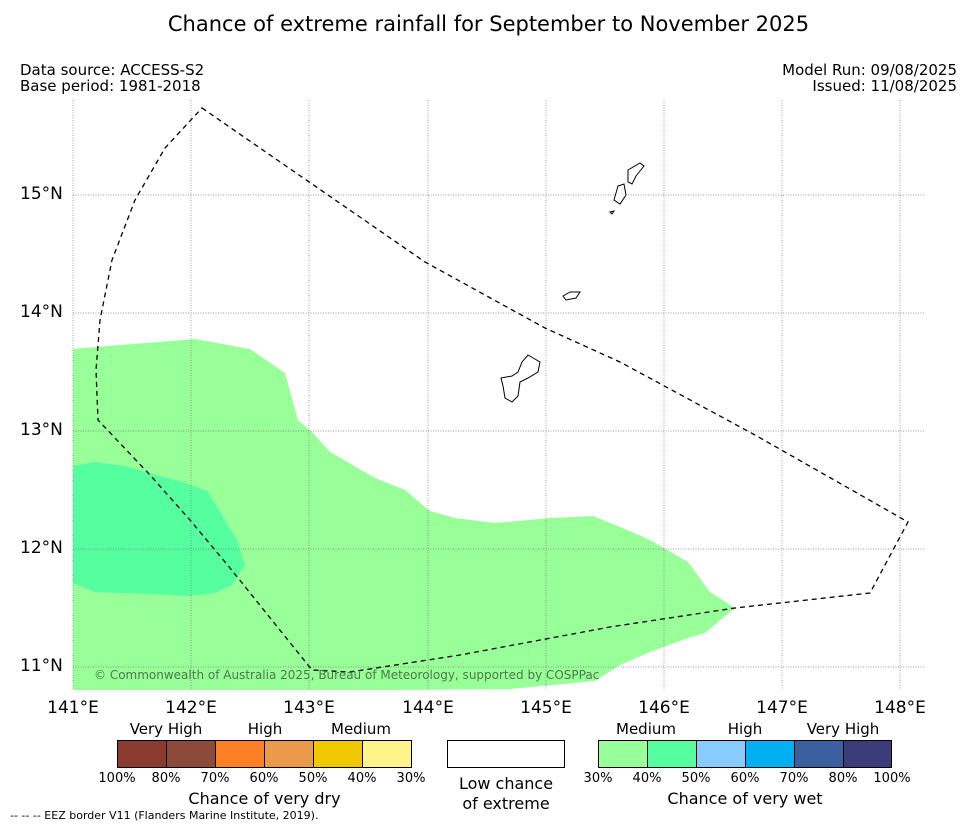 The image size is (977, 827). Describe the element at coordinates (884, 86) in the screenshot. I see `issued-date: Issued: 11/08/2025` at that location.